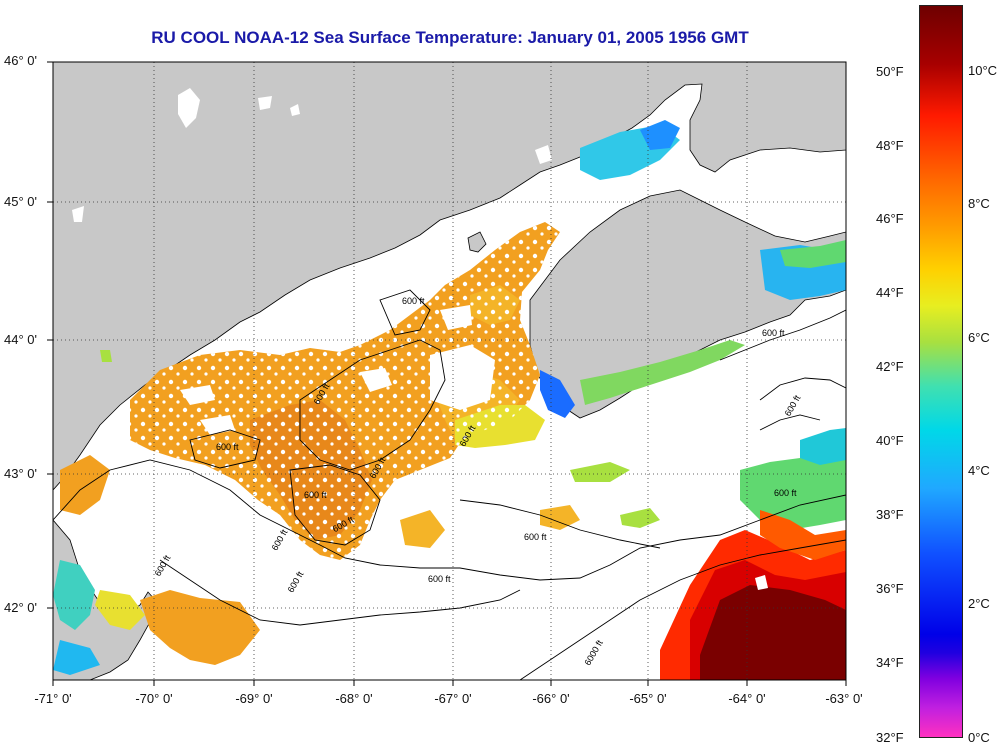  Describe the element at coordinates (890, 218) in the screenshot. I see `colorbar-f-46: 46°F` at that location.